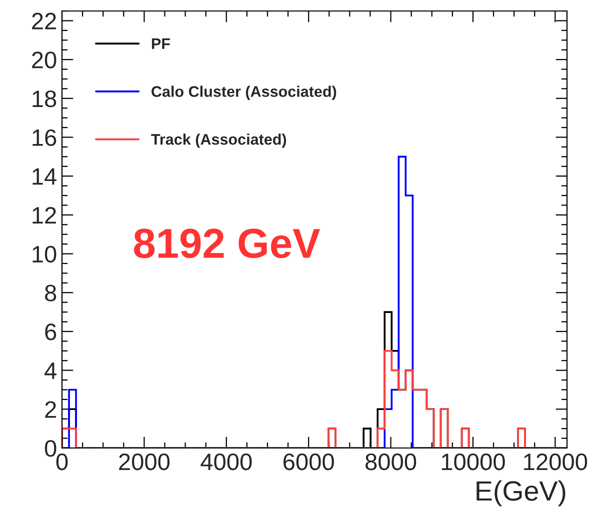  What do you see at coordinates (62, 461) in the screenshot?
I see `x-tick-label: 0` at bounding box center [62, 461].